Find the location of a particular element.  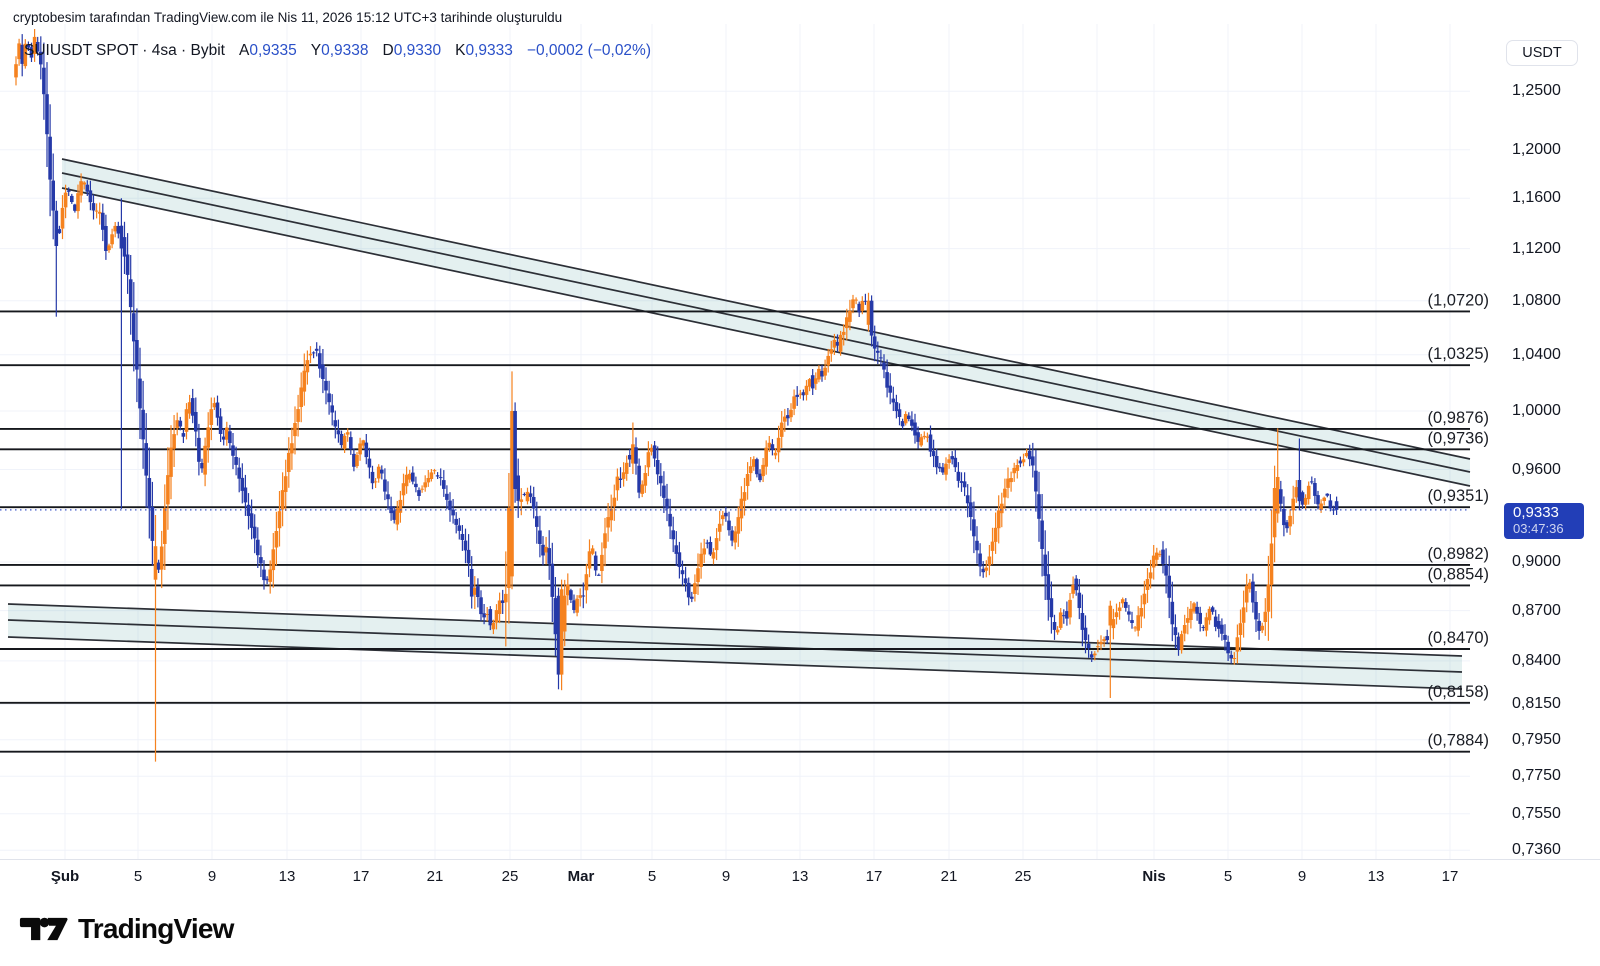

price-tick-label: 1,1200 is located at coordinates (1536, 248).